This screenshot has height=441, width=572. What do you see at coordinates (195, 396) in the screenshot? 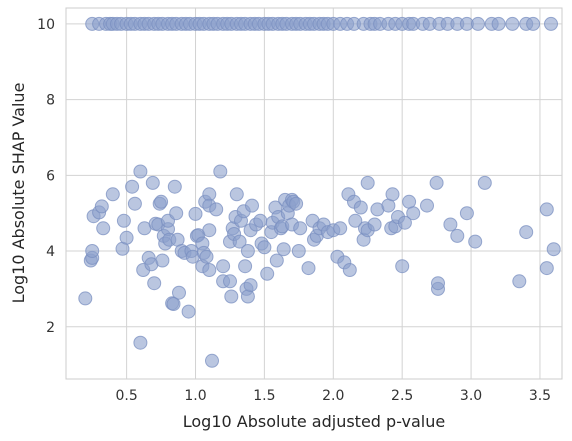
I see `x-tick-label: 1.0` at bounding box center [195, 396].